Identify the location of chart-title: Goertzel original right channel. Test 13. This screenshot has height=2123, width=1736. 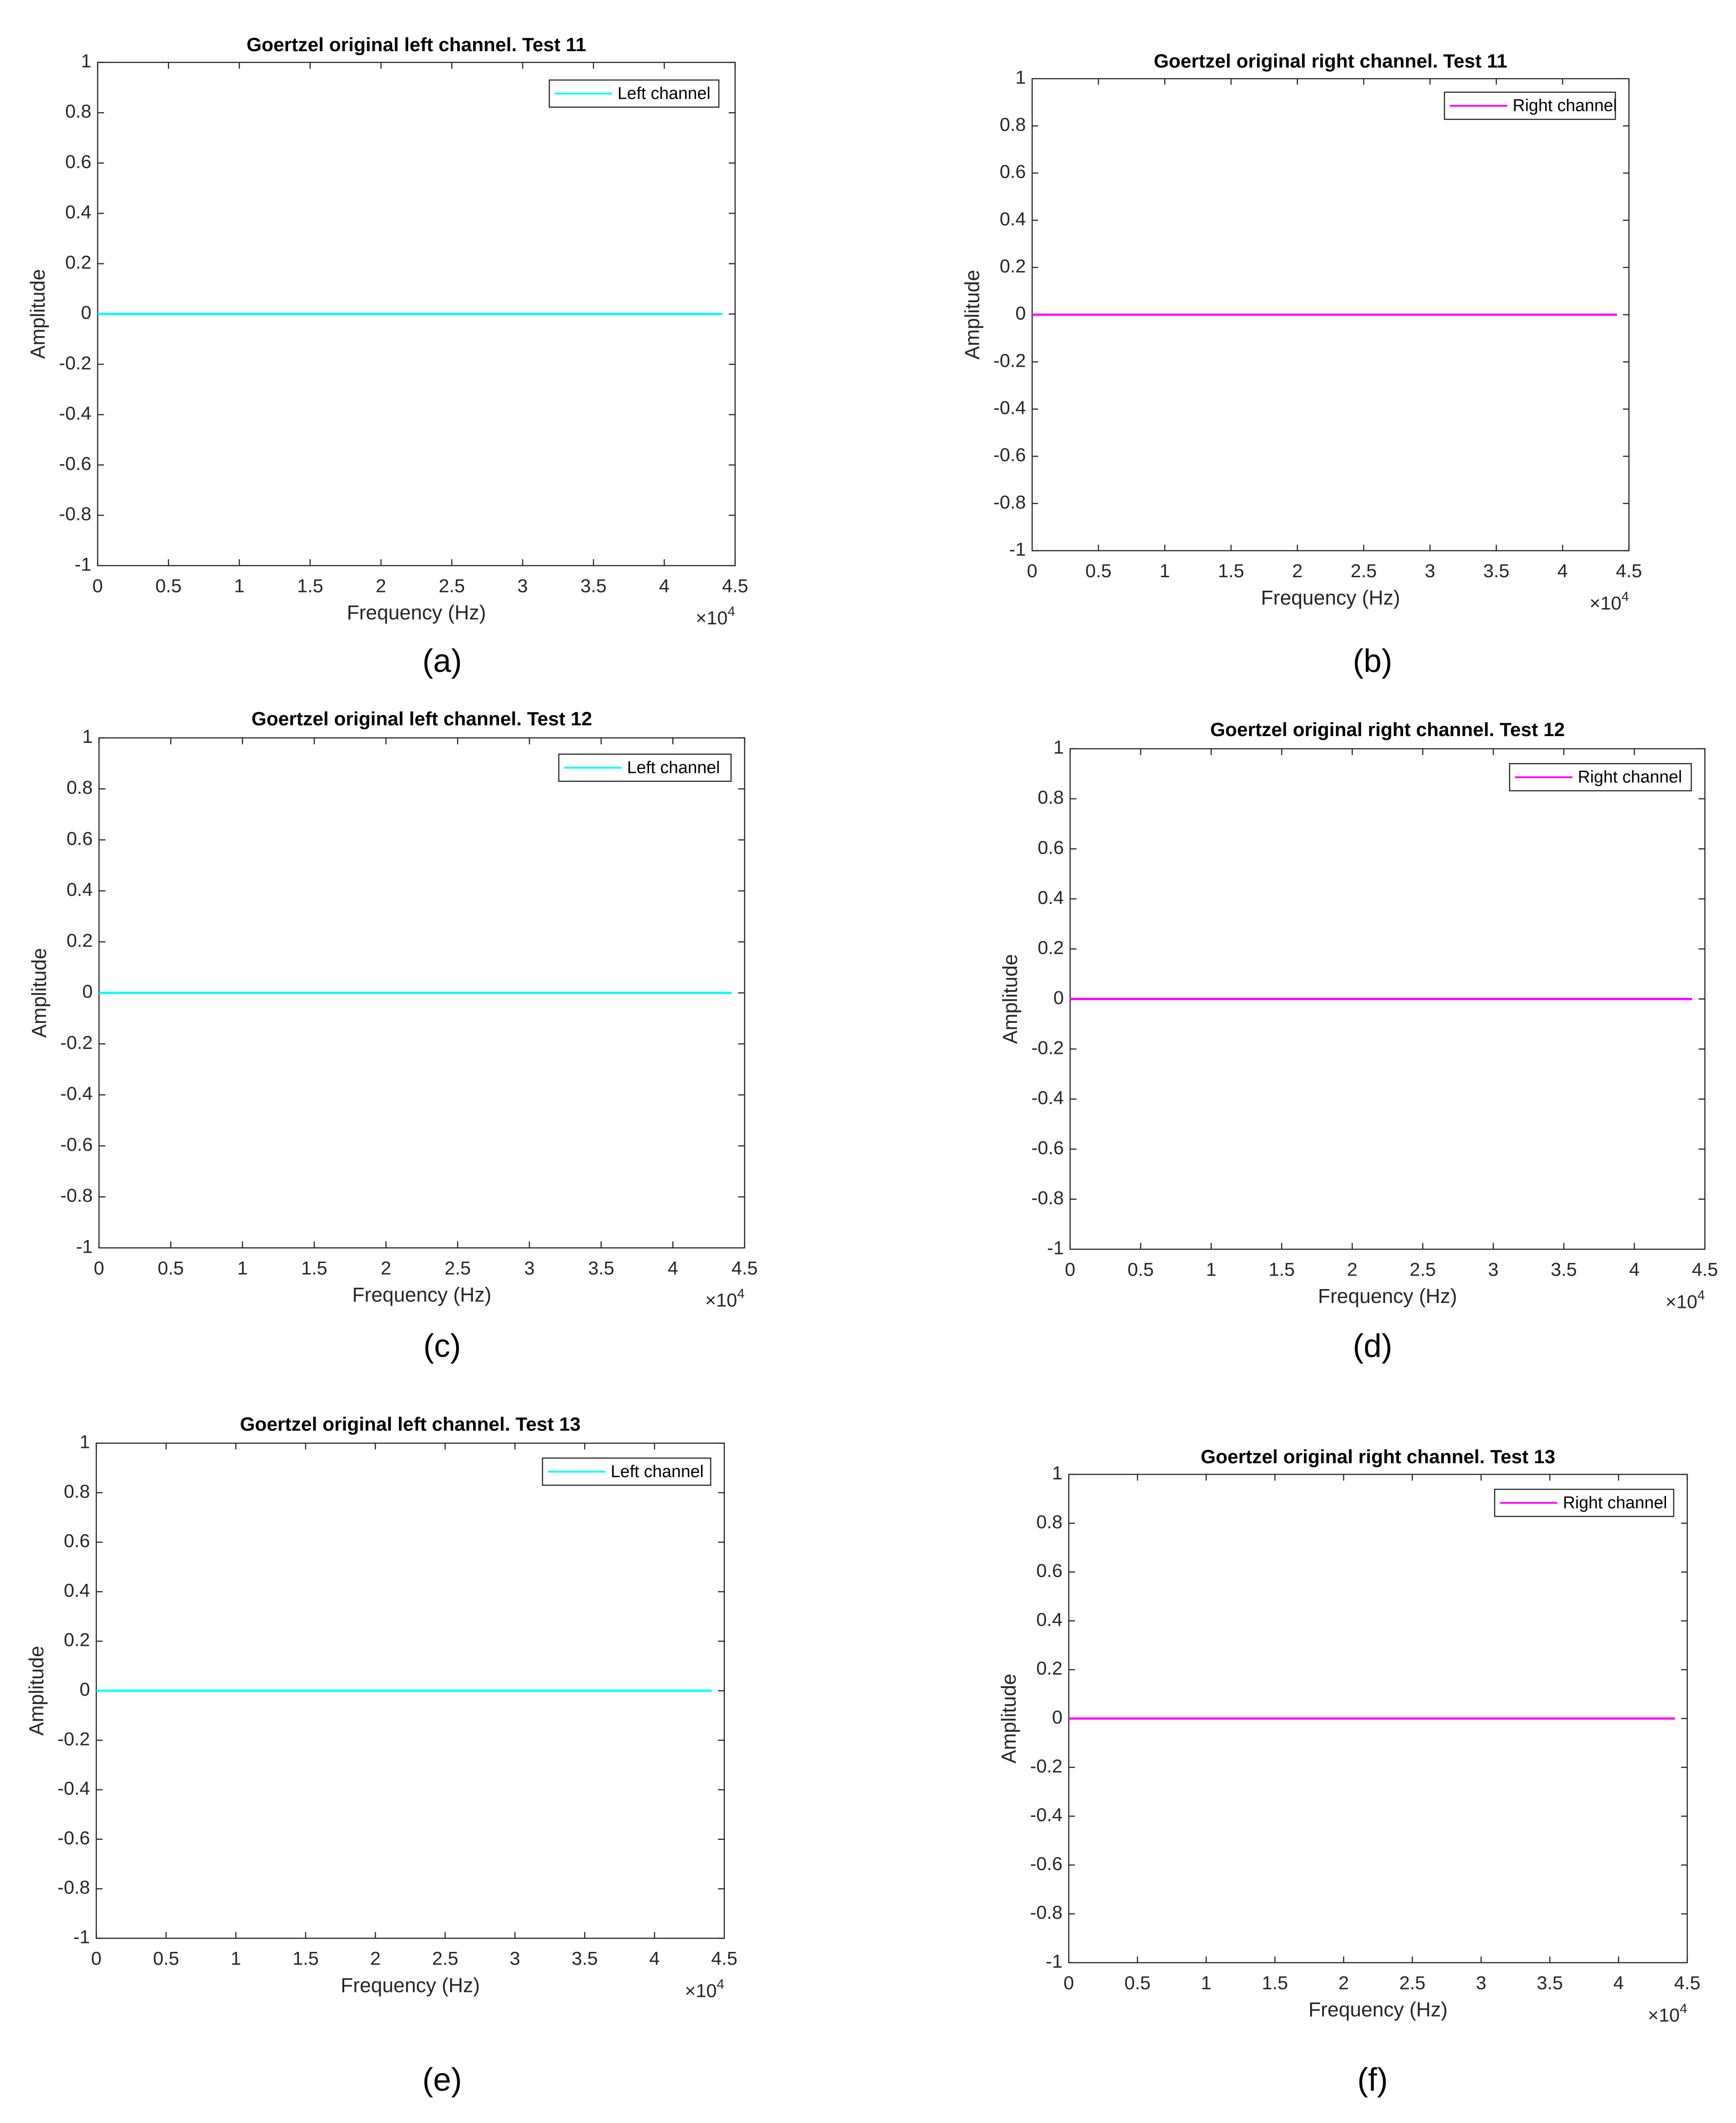
(1378, 1457).